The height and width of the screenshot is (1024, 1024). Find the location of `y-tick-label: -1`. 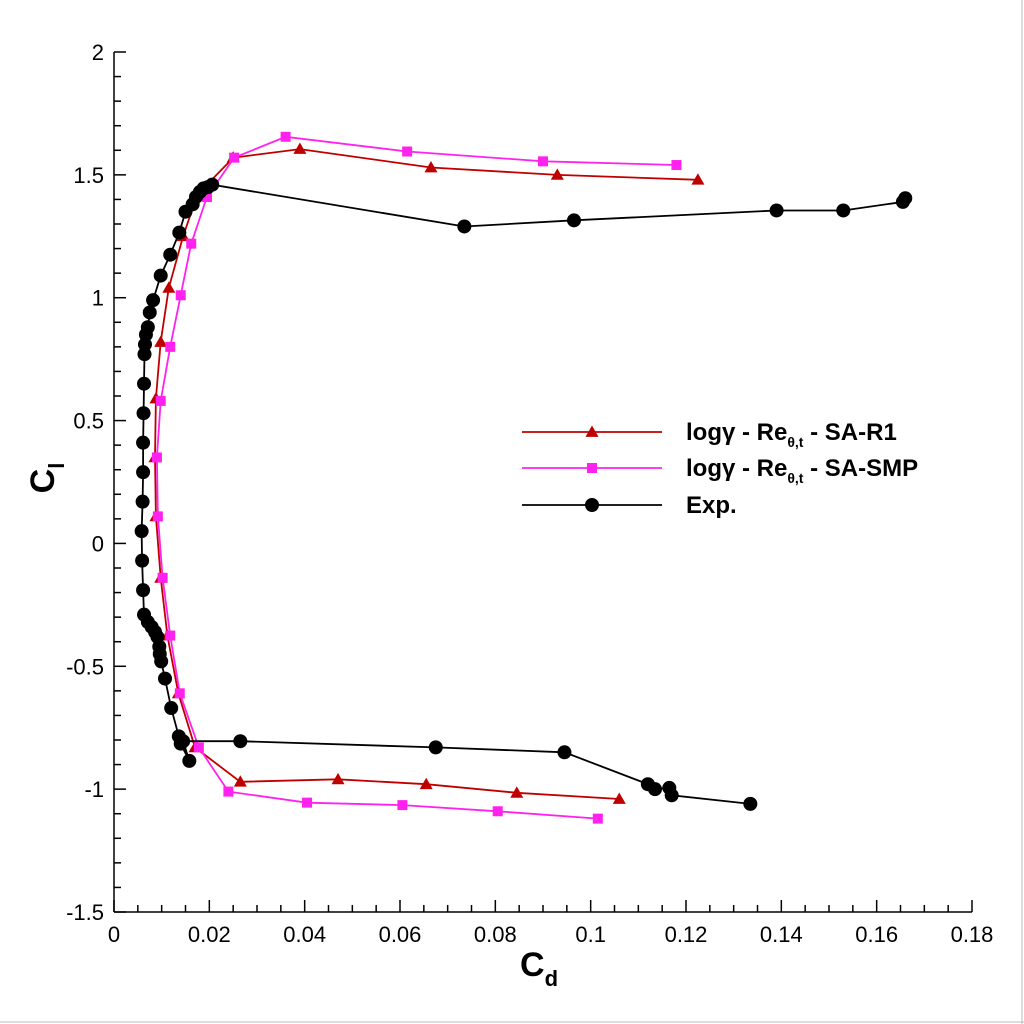

y-tick-label: -1 is located at coordinates (94, 789).